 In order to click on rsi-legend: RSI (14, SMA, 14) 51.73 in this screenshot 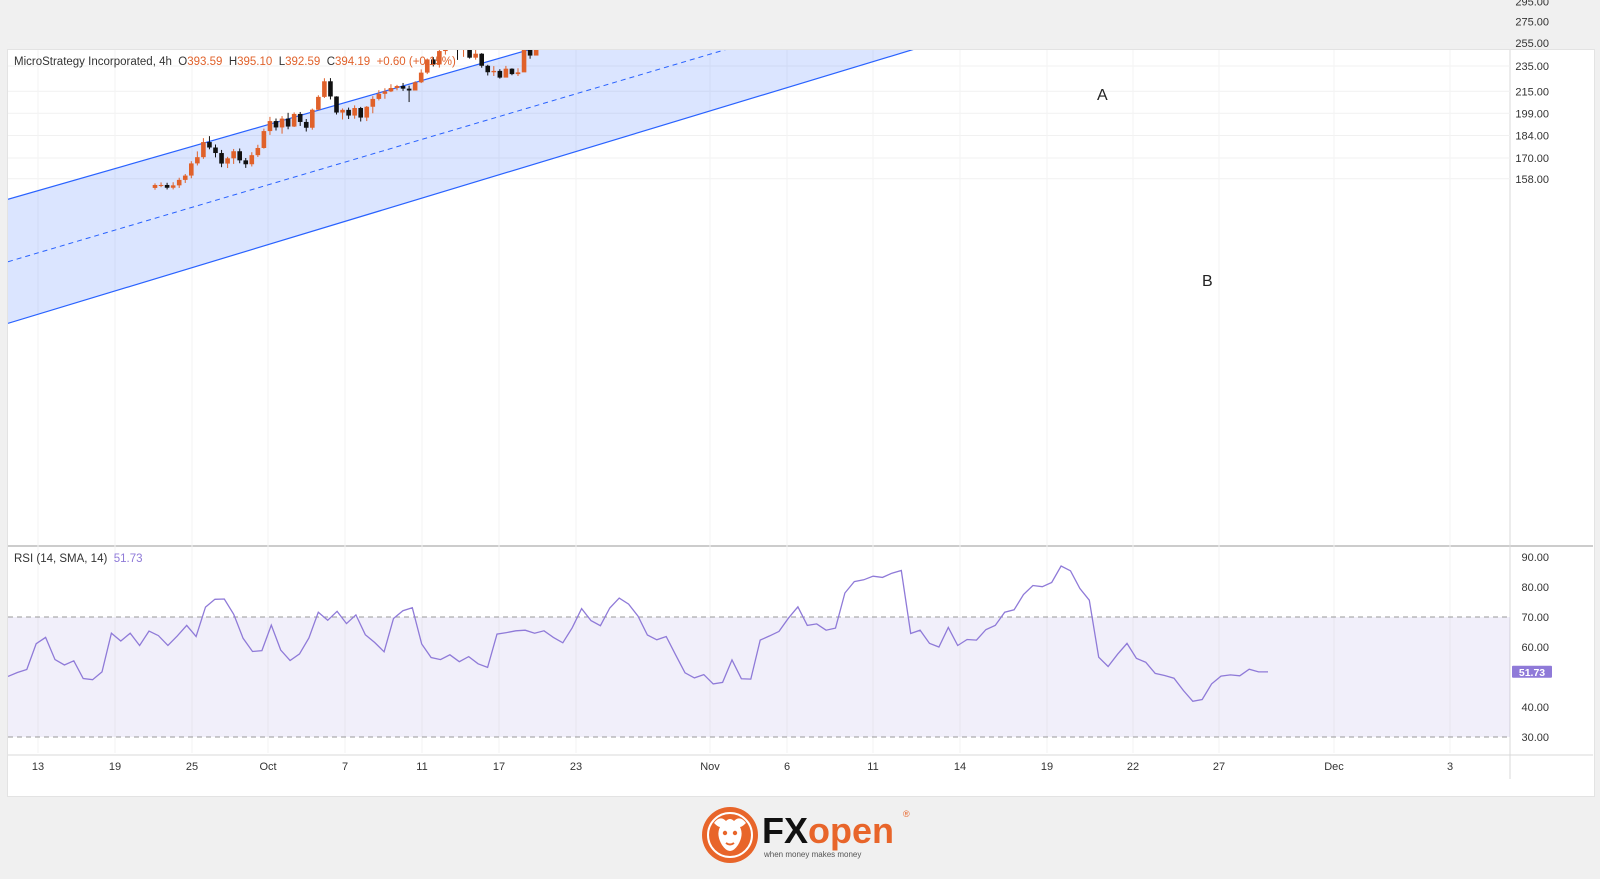, I will do `click(78, 559)`.